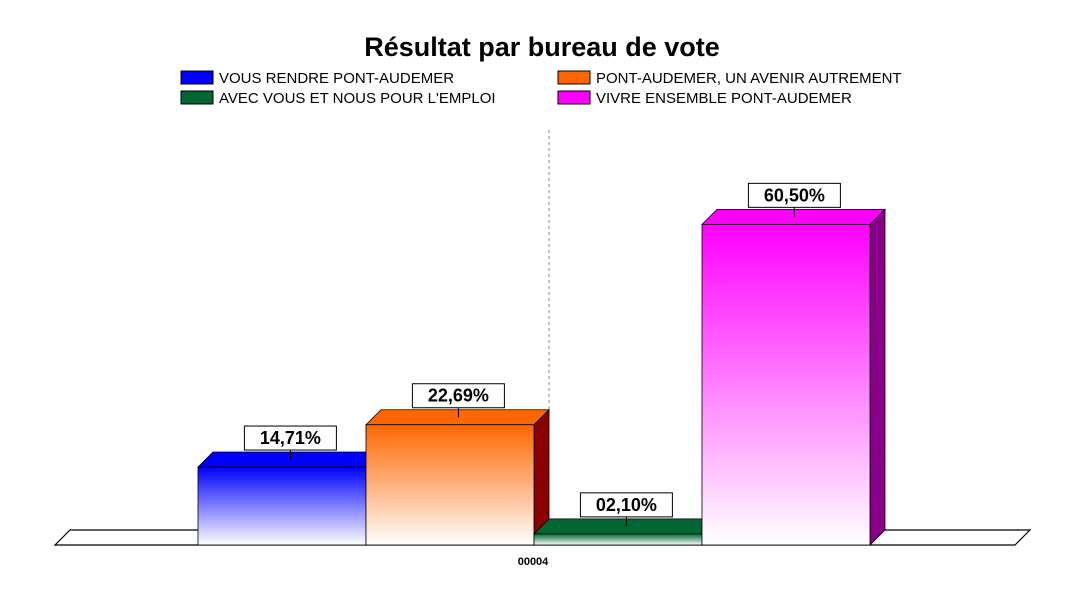 The image size is (1084, 597). I want to click on data-label-text: 02,10%, so click(626, 505).